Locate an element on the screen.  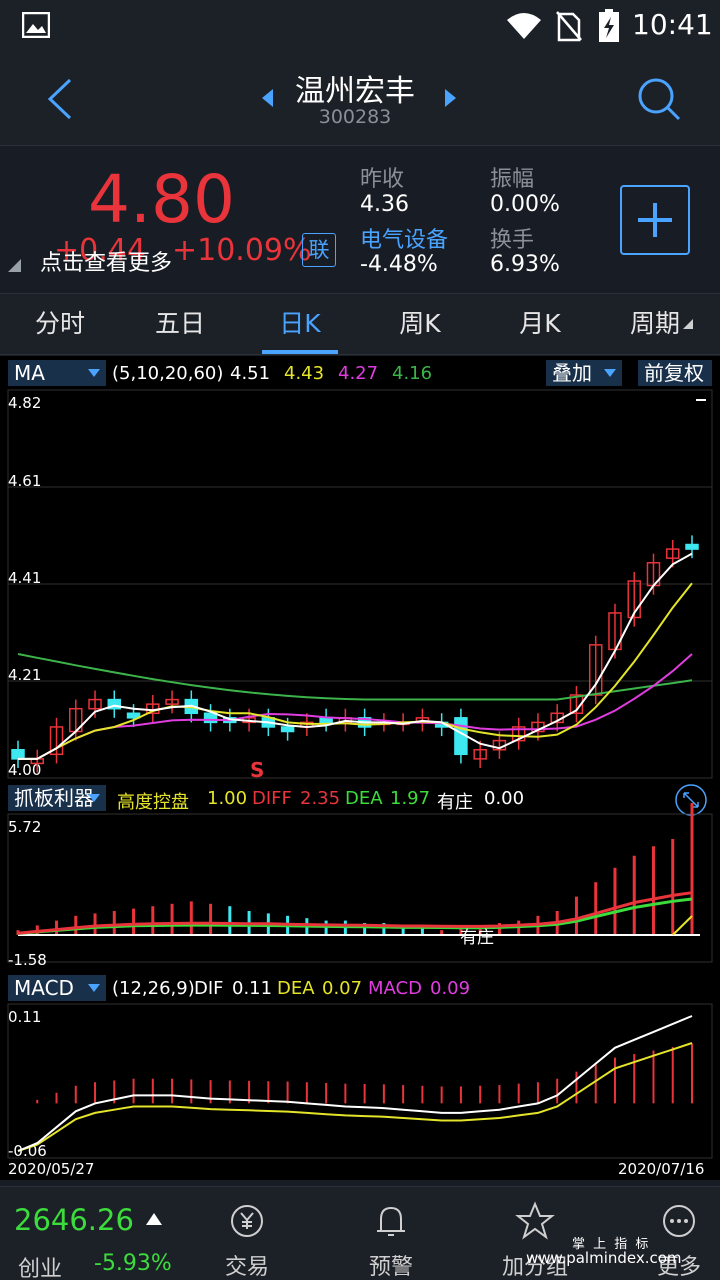
ma60-line is located at coordinates (355, 677).